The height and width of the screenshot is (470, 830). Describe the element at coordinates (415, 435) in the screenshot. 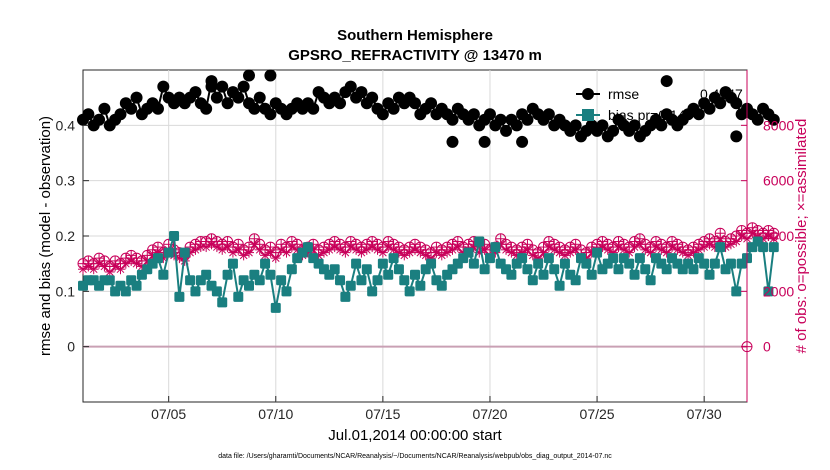

I see `x-axis-label: Jul.01,2014 00:00:00 start` at that location.